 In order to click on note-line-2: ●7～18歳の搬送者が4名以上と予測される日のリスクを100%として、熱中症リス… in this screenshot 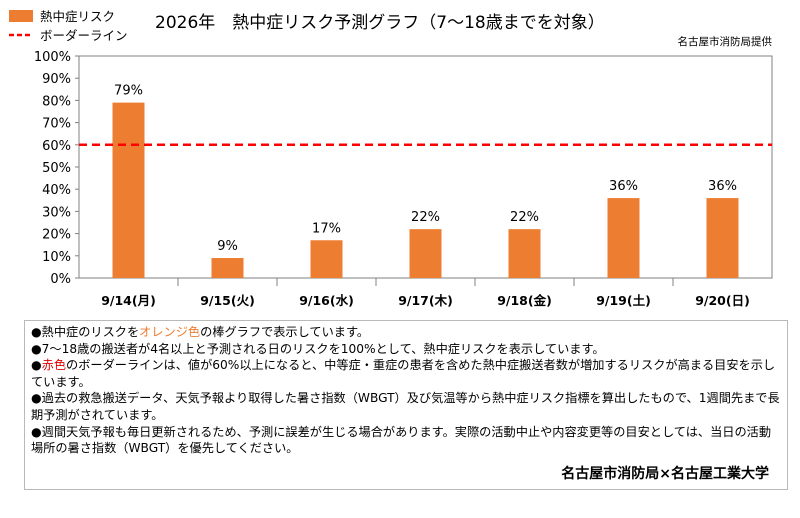, I will do `click(318, 348)`.